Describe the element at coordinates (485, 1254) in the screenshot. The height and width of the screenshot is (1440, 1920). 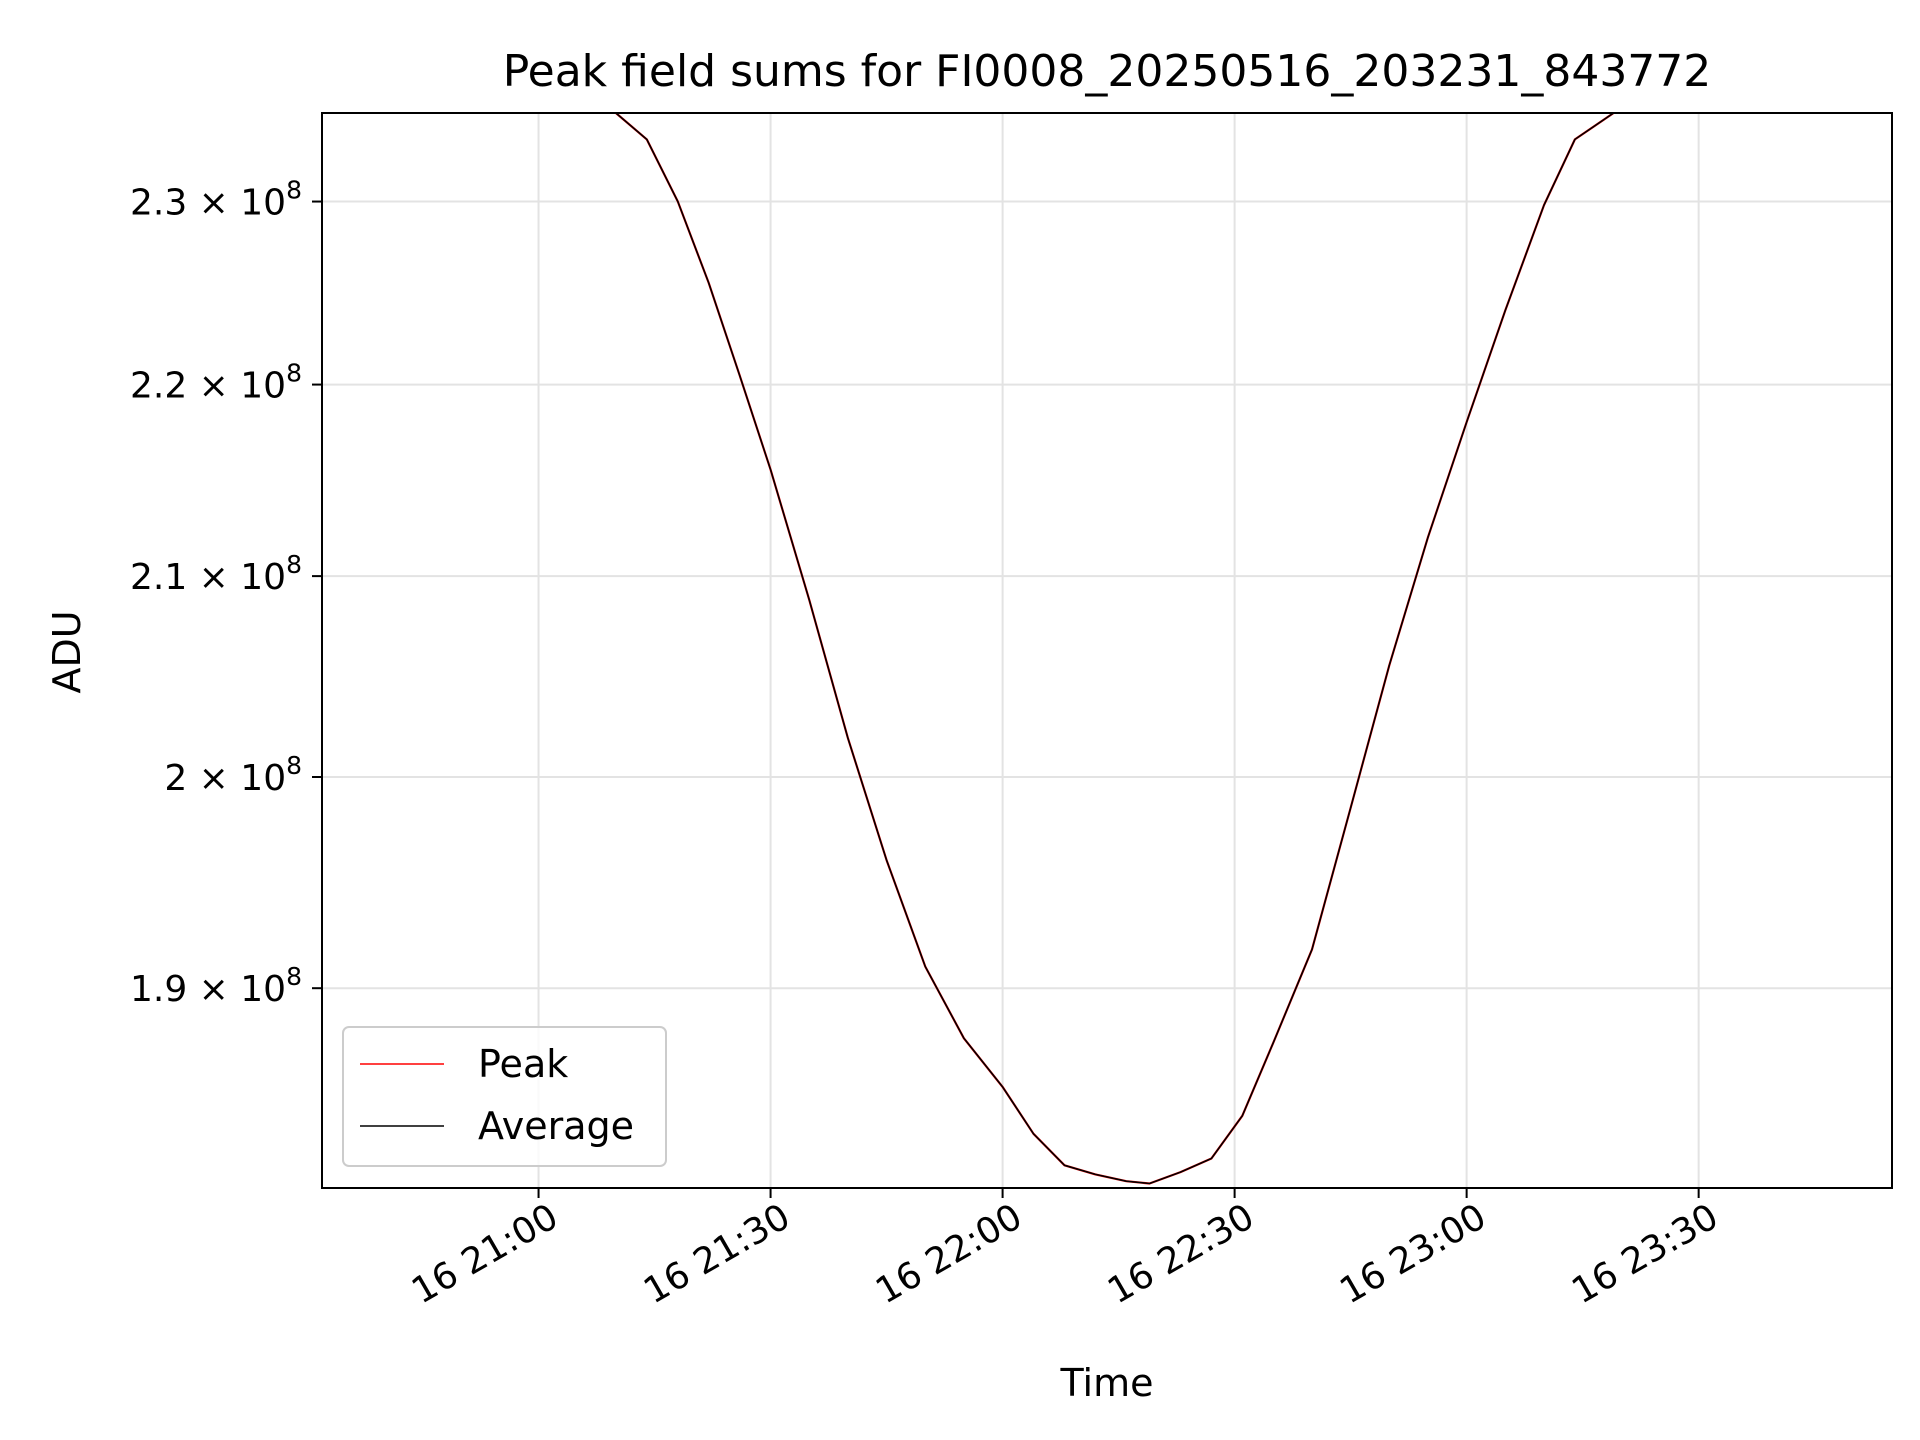
I see `x-tick-label: 16 21:00` at that location.